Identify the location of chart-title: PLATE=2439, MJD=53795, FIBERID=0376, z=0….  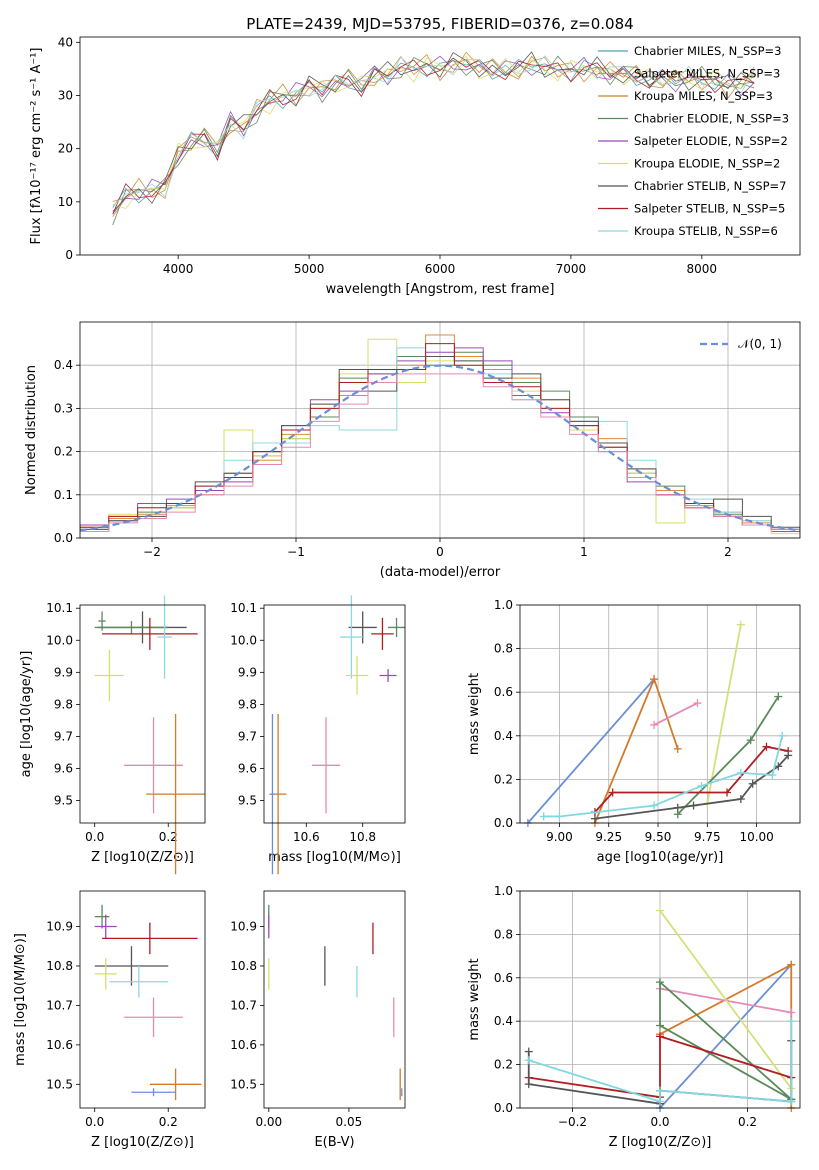
(439, 24).